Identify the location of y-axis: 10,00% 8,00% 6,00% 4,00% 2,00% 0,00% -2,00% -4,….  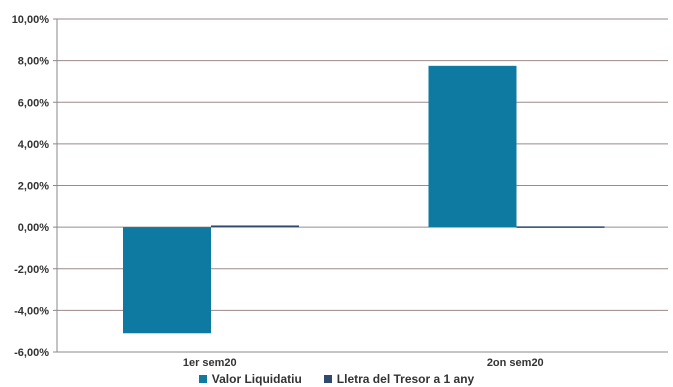
(35, 186).